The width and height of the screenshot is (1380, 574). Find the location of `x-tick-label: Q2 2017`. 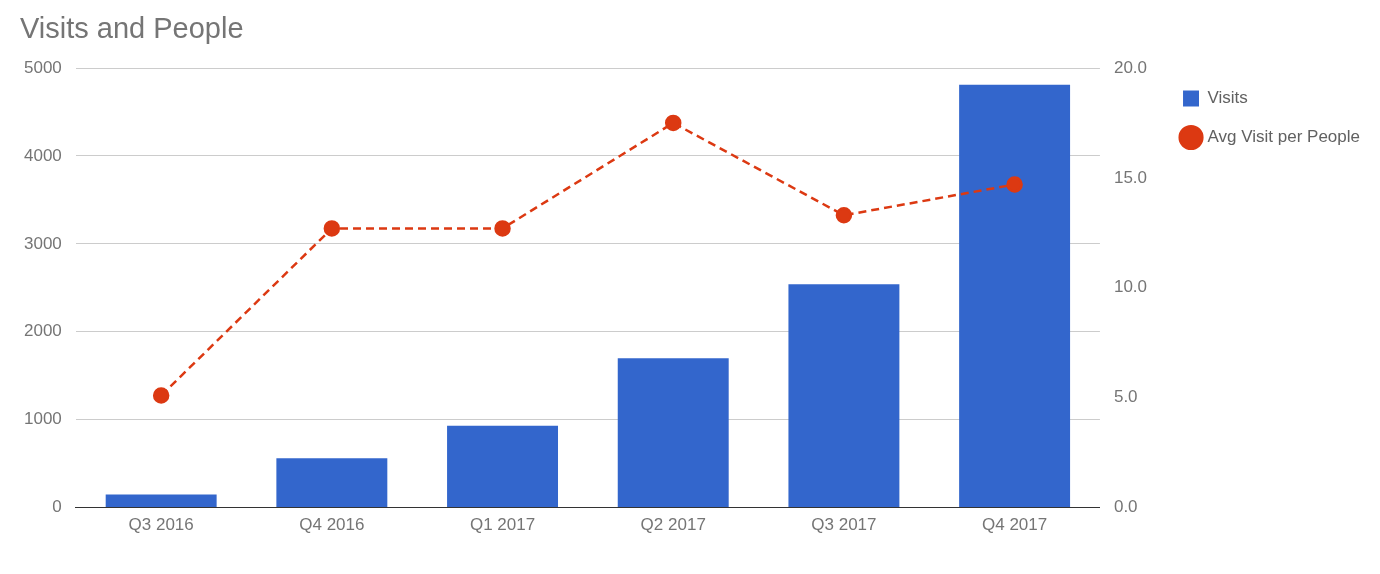

x-tick-label: Q2 2017 is located at coordinates (673, 525).